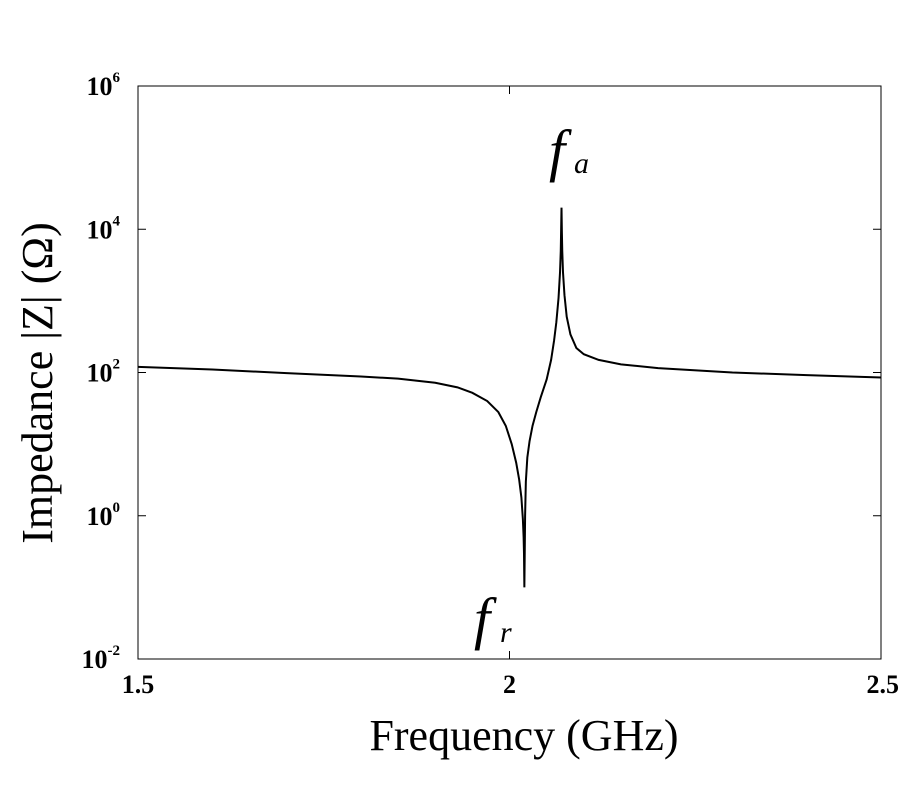  I want to click on annotation-fr: f r, so click(493, 618).